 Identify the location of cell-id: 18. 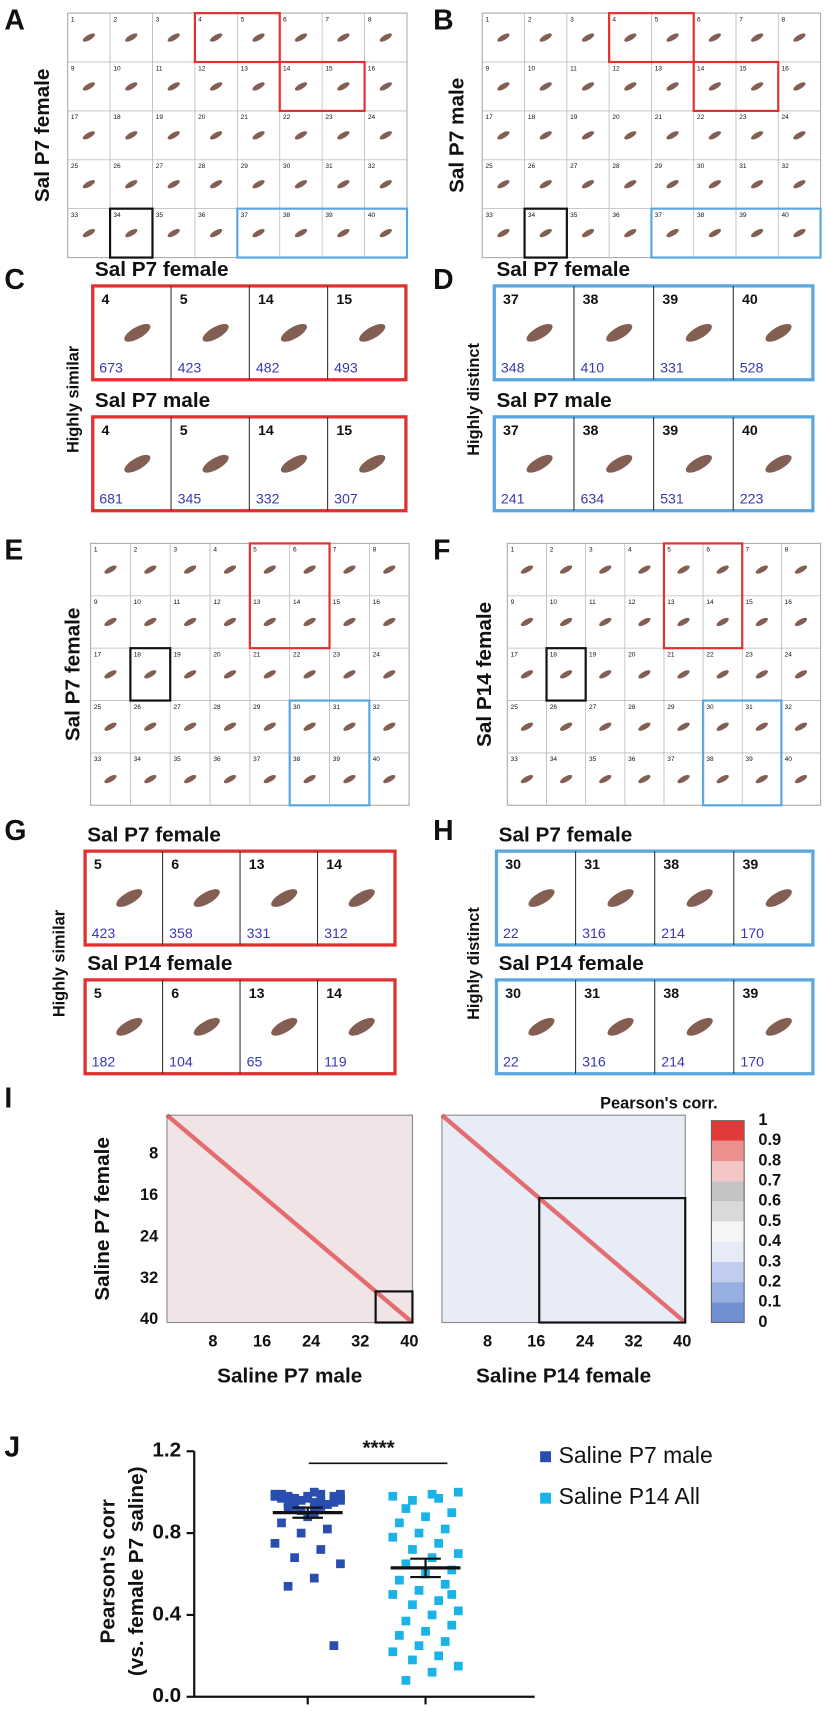
(554, 654).